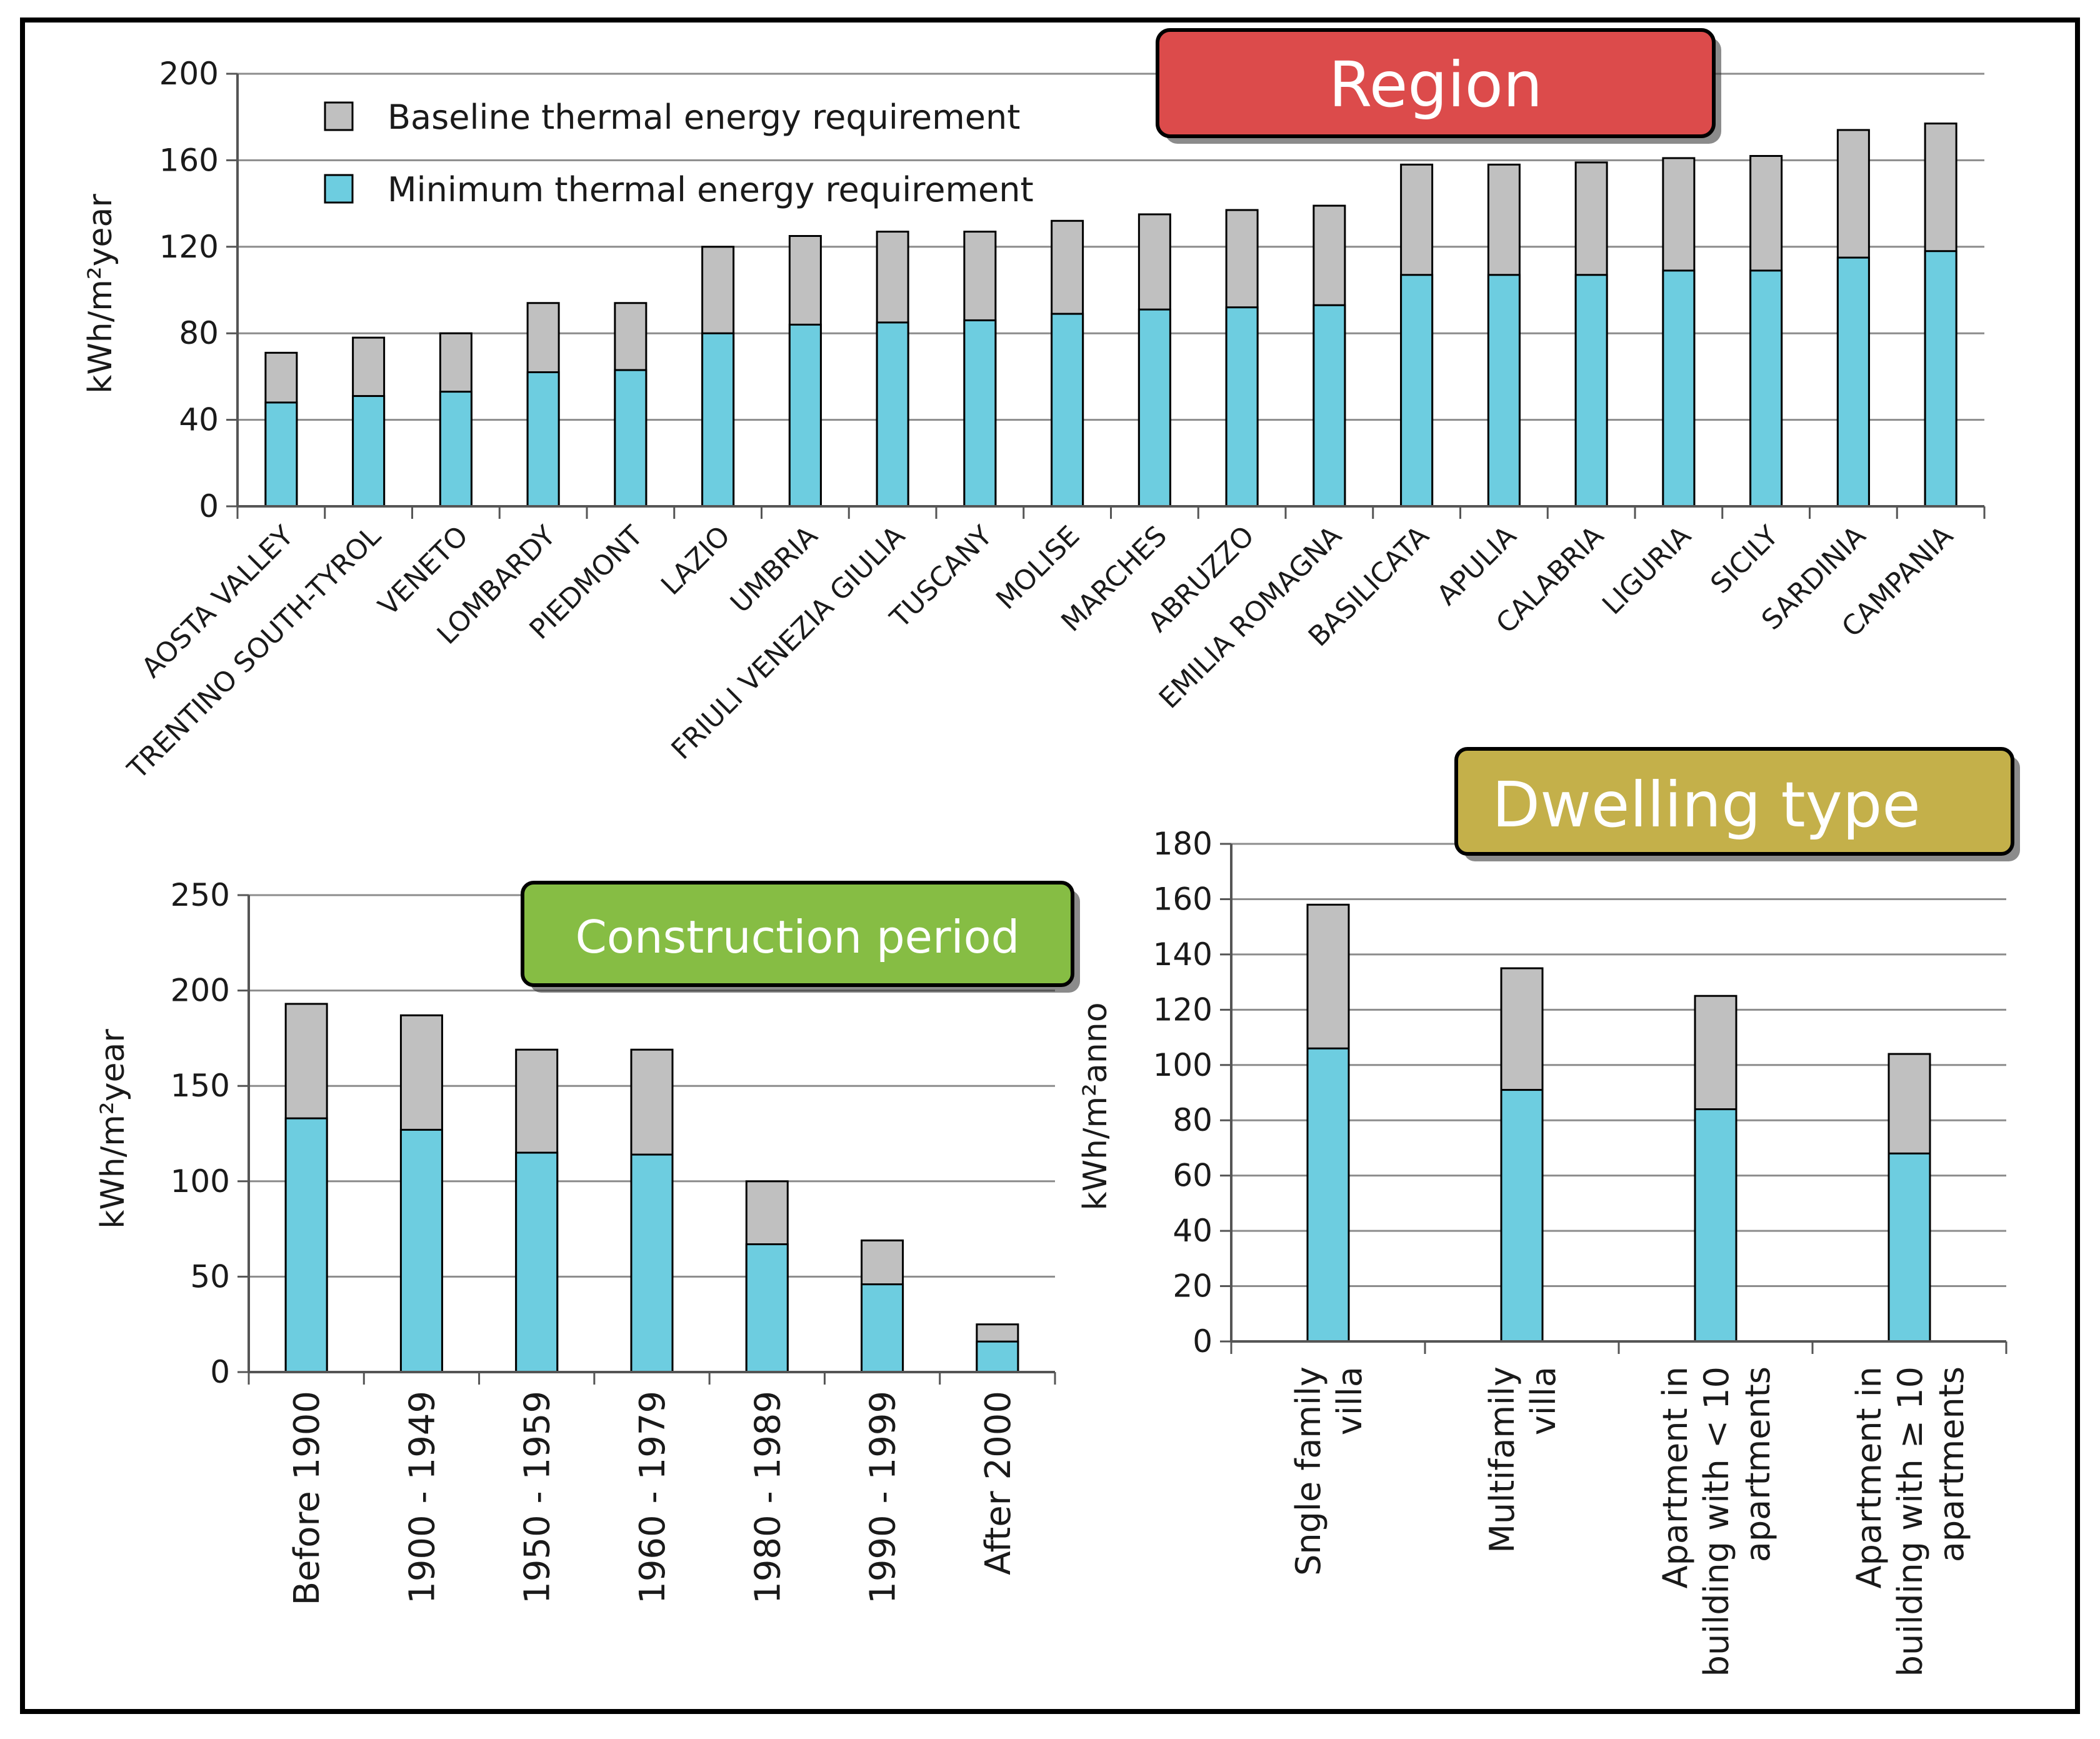  Describe the element at coordinates (422, 1497) in the screenshot. I see `construction-x-tick-label: 1900 - 1949` at that location.